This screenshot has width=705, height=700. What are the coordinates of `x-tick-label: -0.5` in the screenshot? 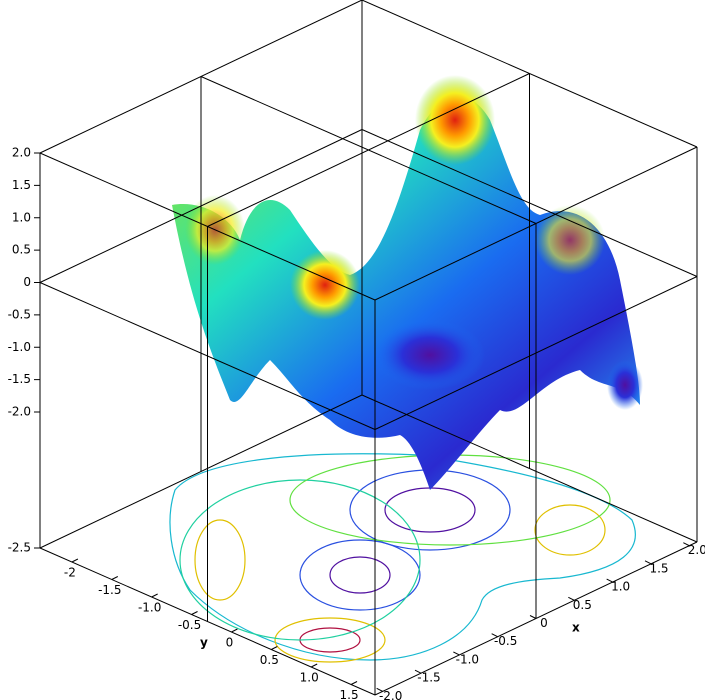 It's located at (505, 641).